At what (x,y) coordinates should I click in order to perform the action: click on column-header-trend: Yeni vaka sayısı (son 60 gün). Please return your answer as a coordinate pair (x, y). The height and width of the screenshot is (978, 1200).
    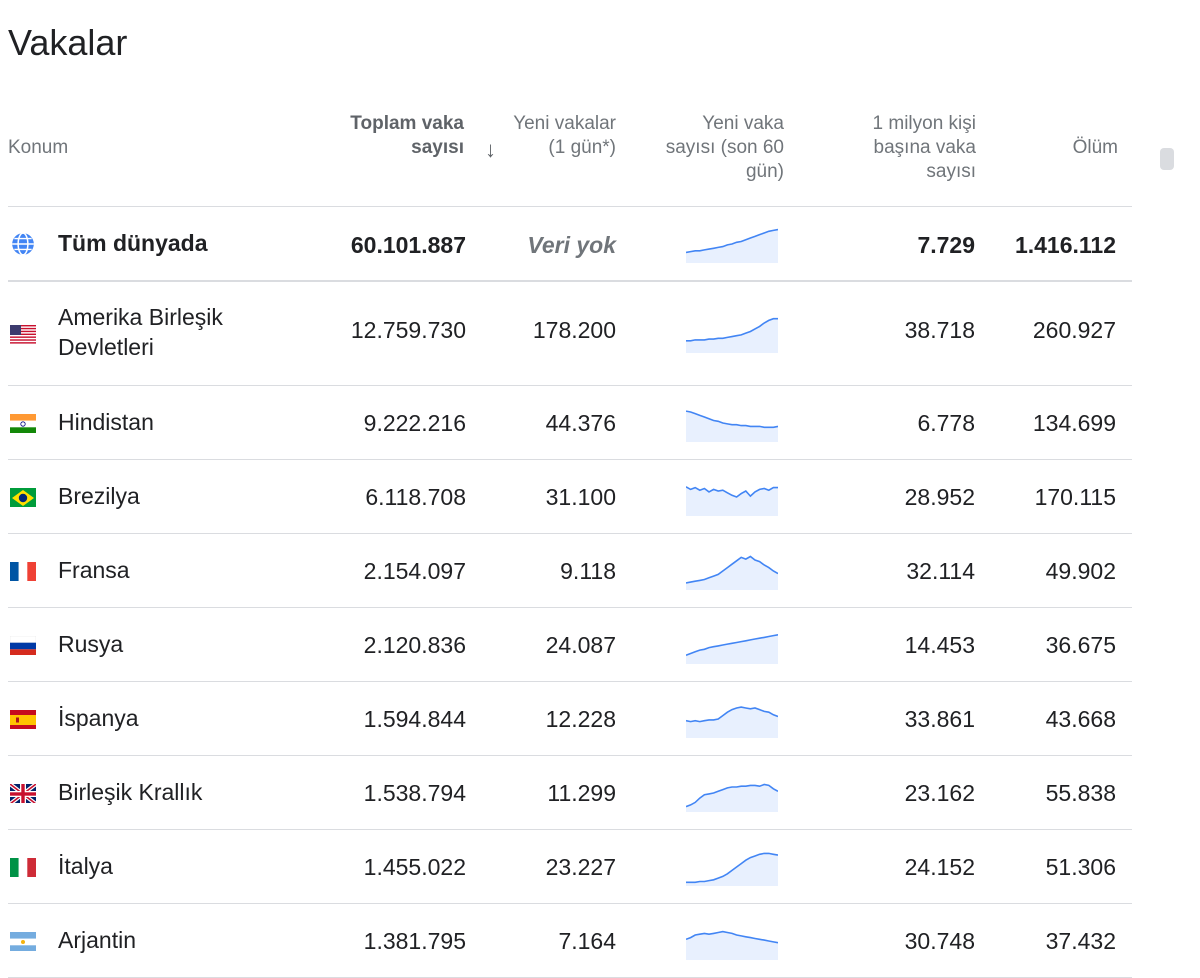
    Looking at the image, I should click on (724, 147).